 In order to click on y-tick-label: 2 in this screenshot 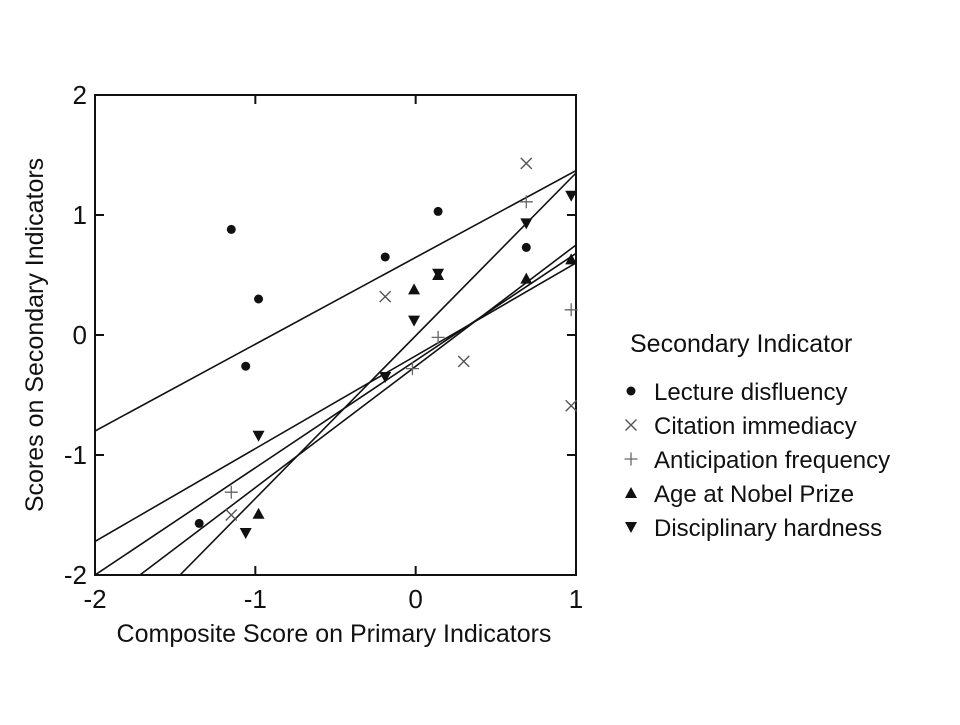, I will do `click(80, 95)`.